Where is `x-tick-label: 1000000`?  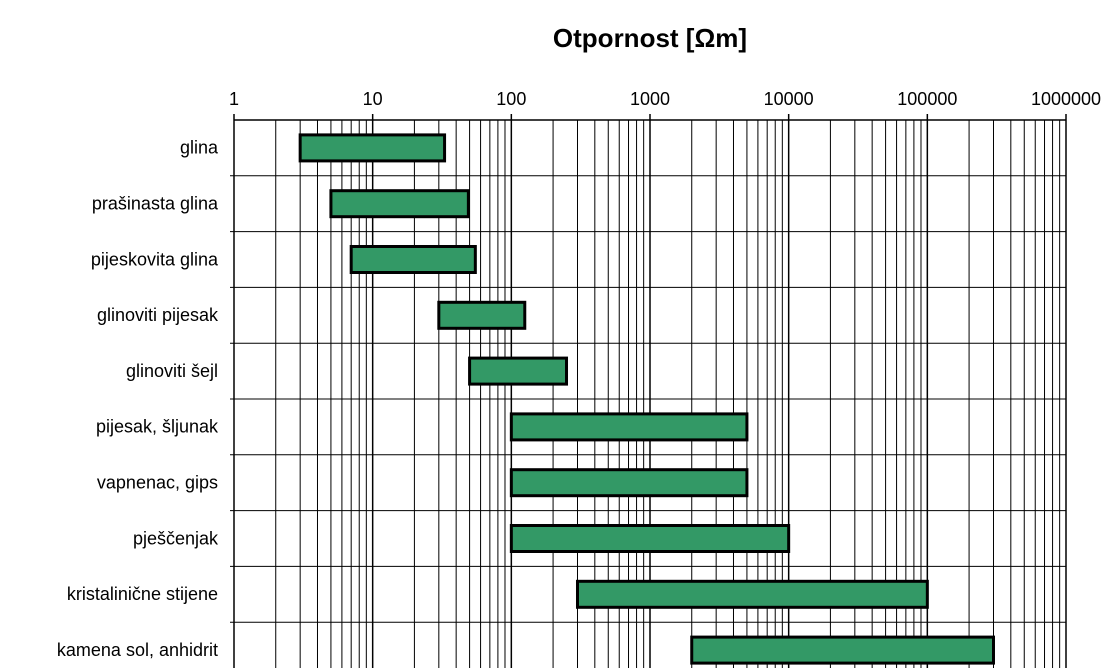 x-tick-label: 1000000 is located at coordinates (1066, 99).